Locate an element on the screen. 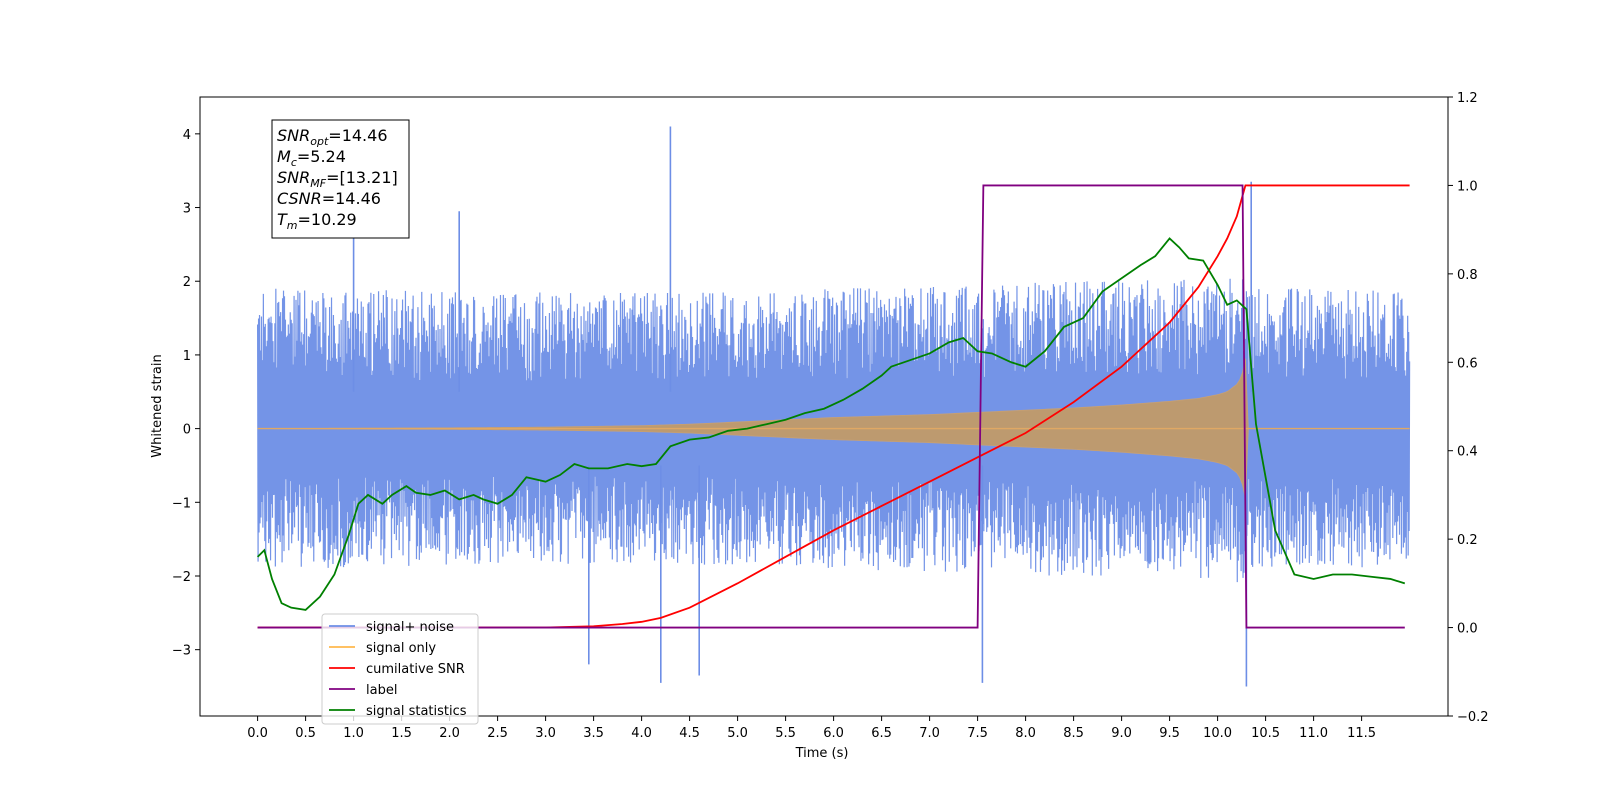  y-tick-label: −3 is located at coordinates (181, 651).